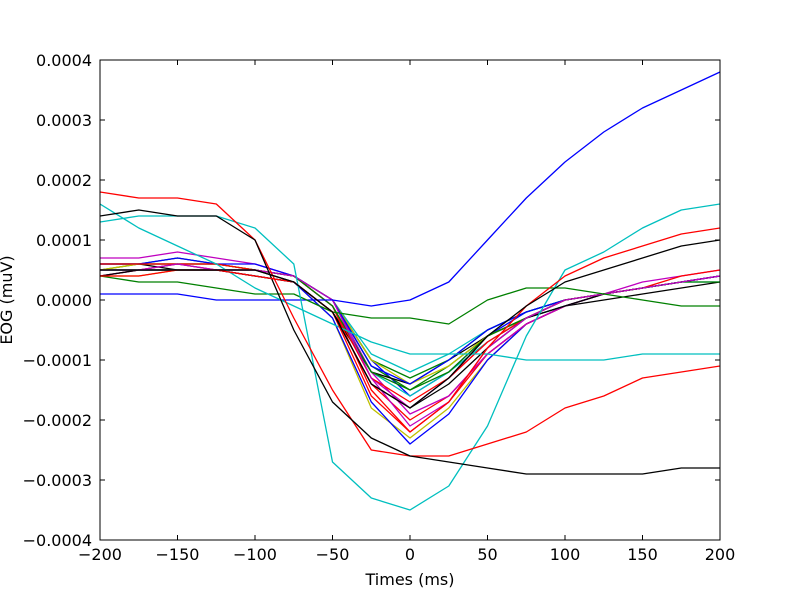  I want to click on y-tick-label: −0.0003, so click(57, 480).